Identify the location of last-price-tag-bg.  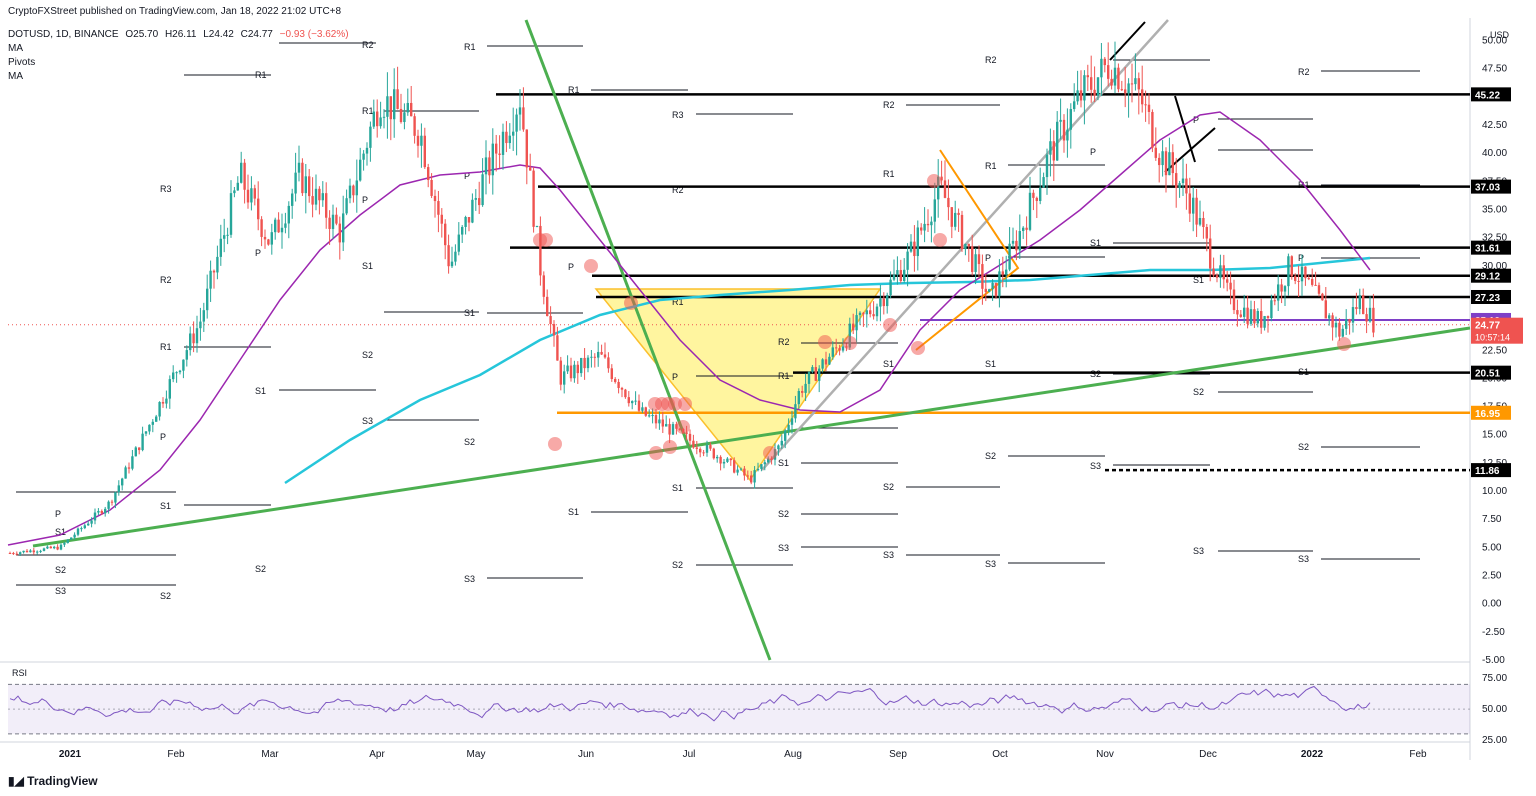
(1497, 330).